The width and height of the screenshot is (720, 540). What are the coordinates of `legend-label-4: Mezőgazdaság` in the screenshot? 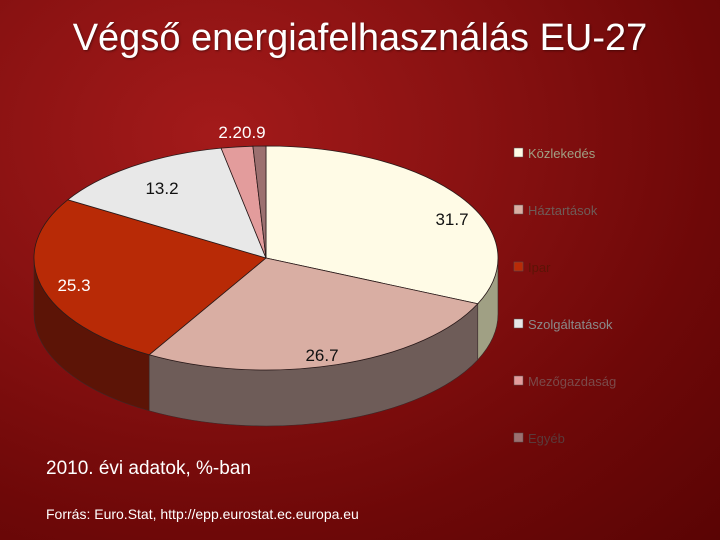 It's located at (572, 381).